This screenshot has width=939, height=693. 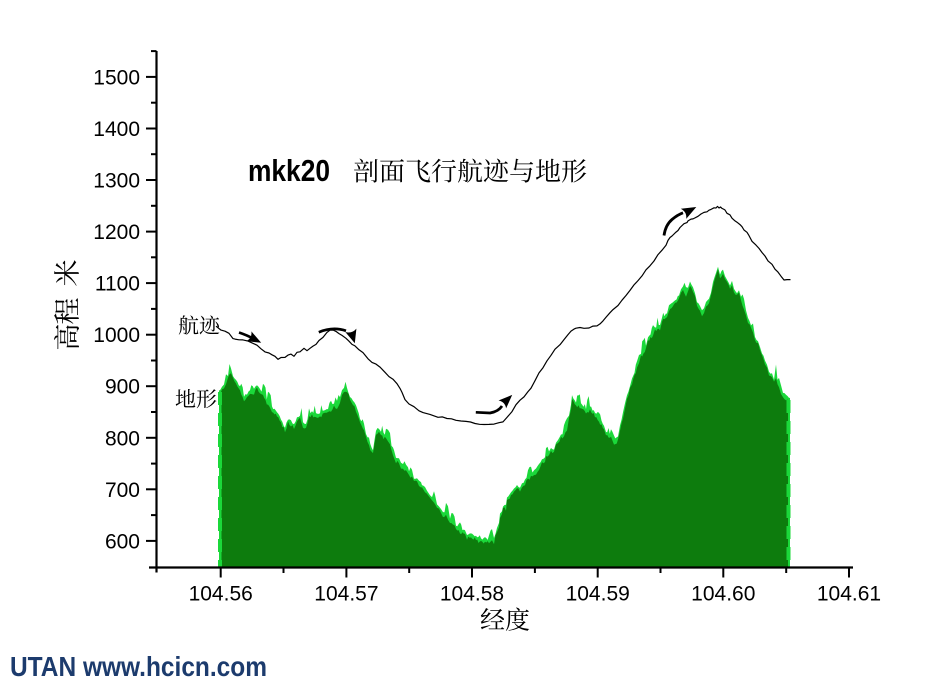 I want to click on svg-text: 104.59, so click(x=598, y=594).